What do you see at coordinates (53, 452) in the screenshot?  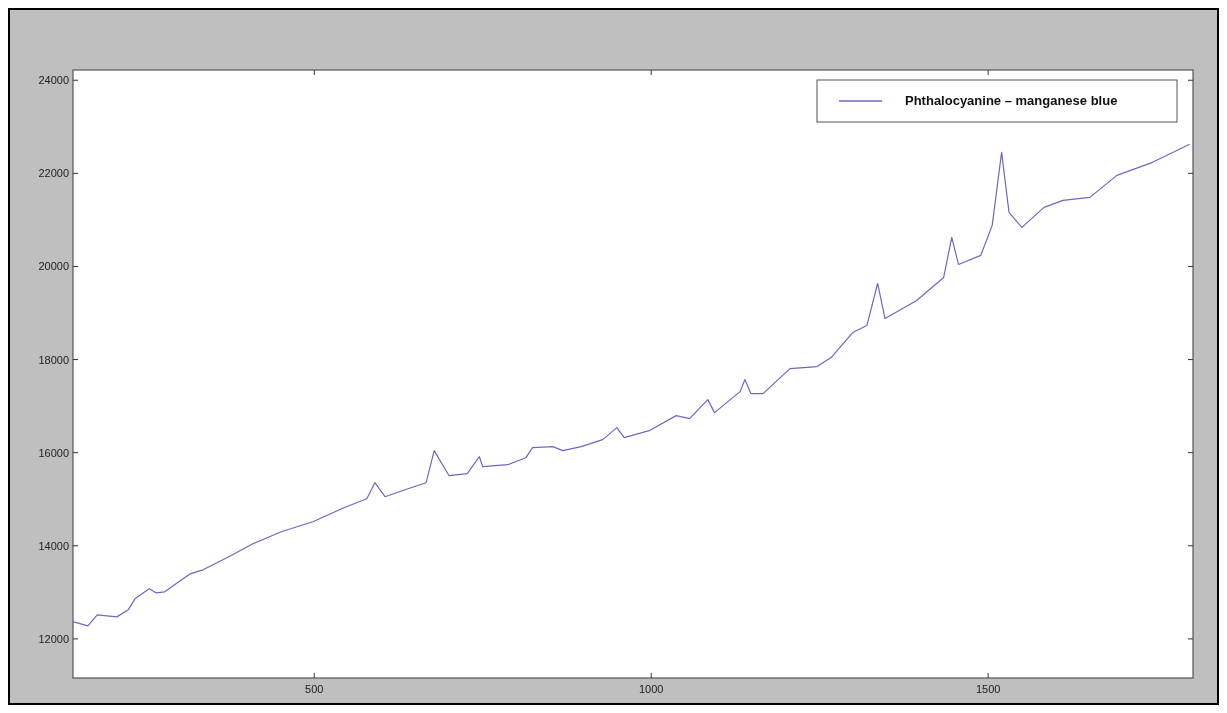 I see `y-tick-label: 16000` at bounding box center [53, 452].